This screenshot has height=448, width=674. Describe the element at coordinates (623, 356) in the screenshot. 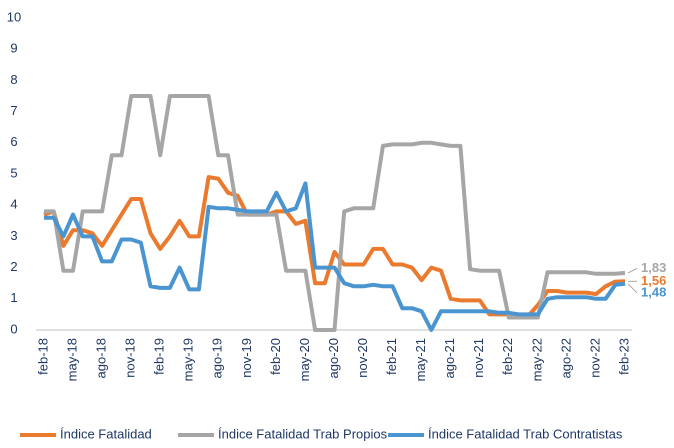

I see `x-tick-label: feb-23` at that location.